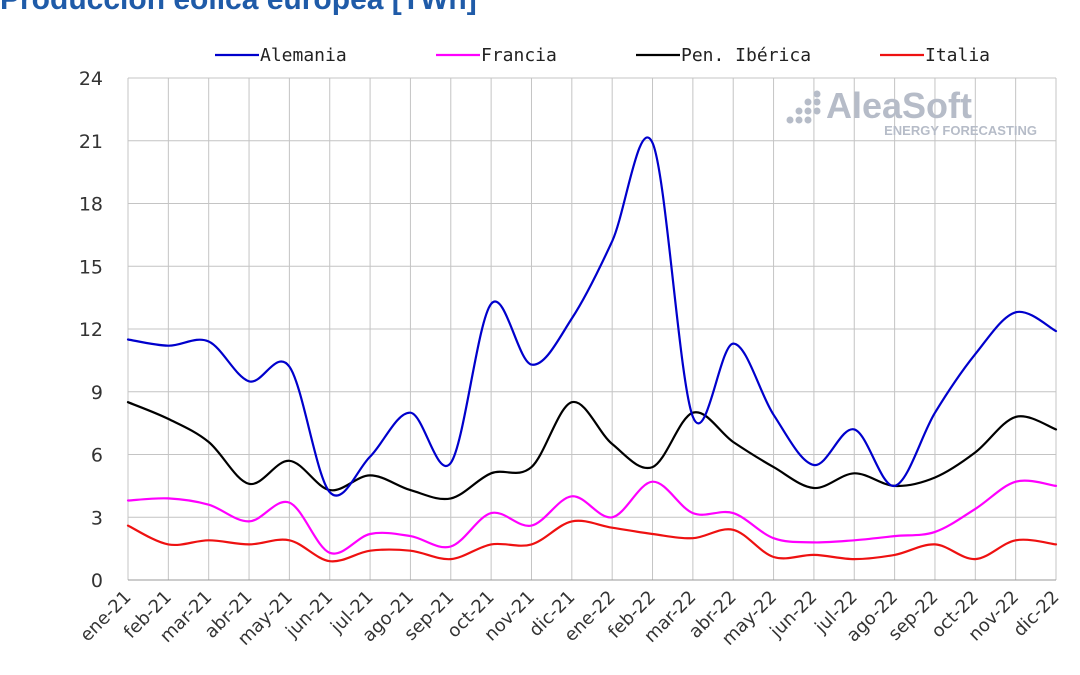  What do you see at coordinates (960, 130) in the screenshot?
I see `watermark-tagline: ENERGY FORECASTING` at bounding box center [960, 130].